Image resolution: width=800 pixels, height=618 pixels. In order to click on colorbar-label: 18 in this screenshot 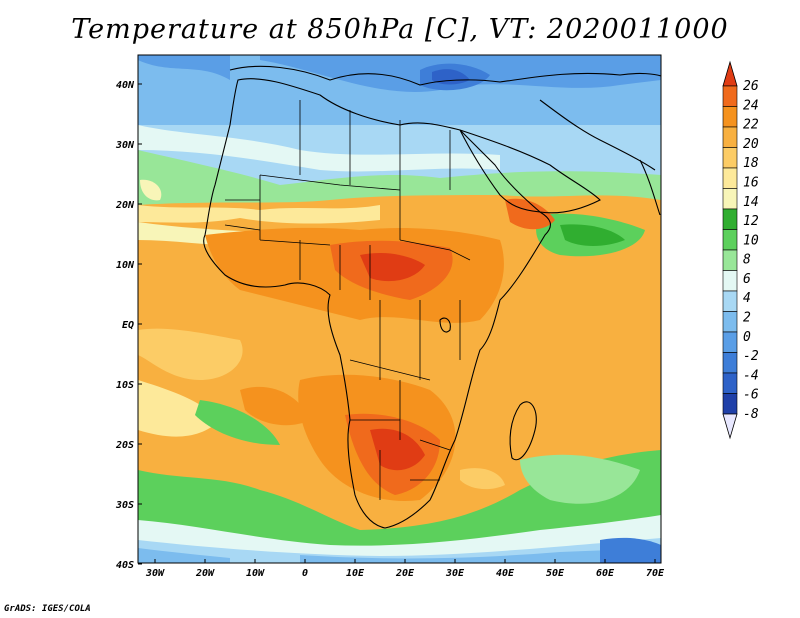, I will do `click(751, 163)`.